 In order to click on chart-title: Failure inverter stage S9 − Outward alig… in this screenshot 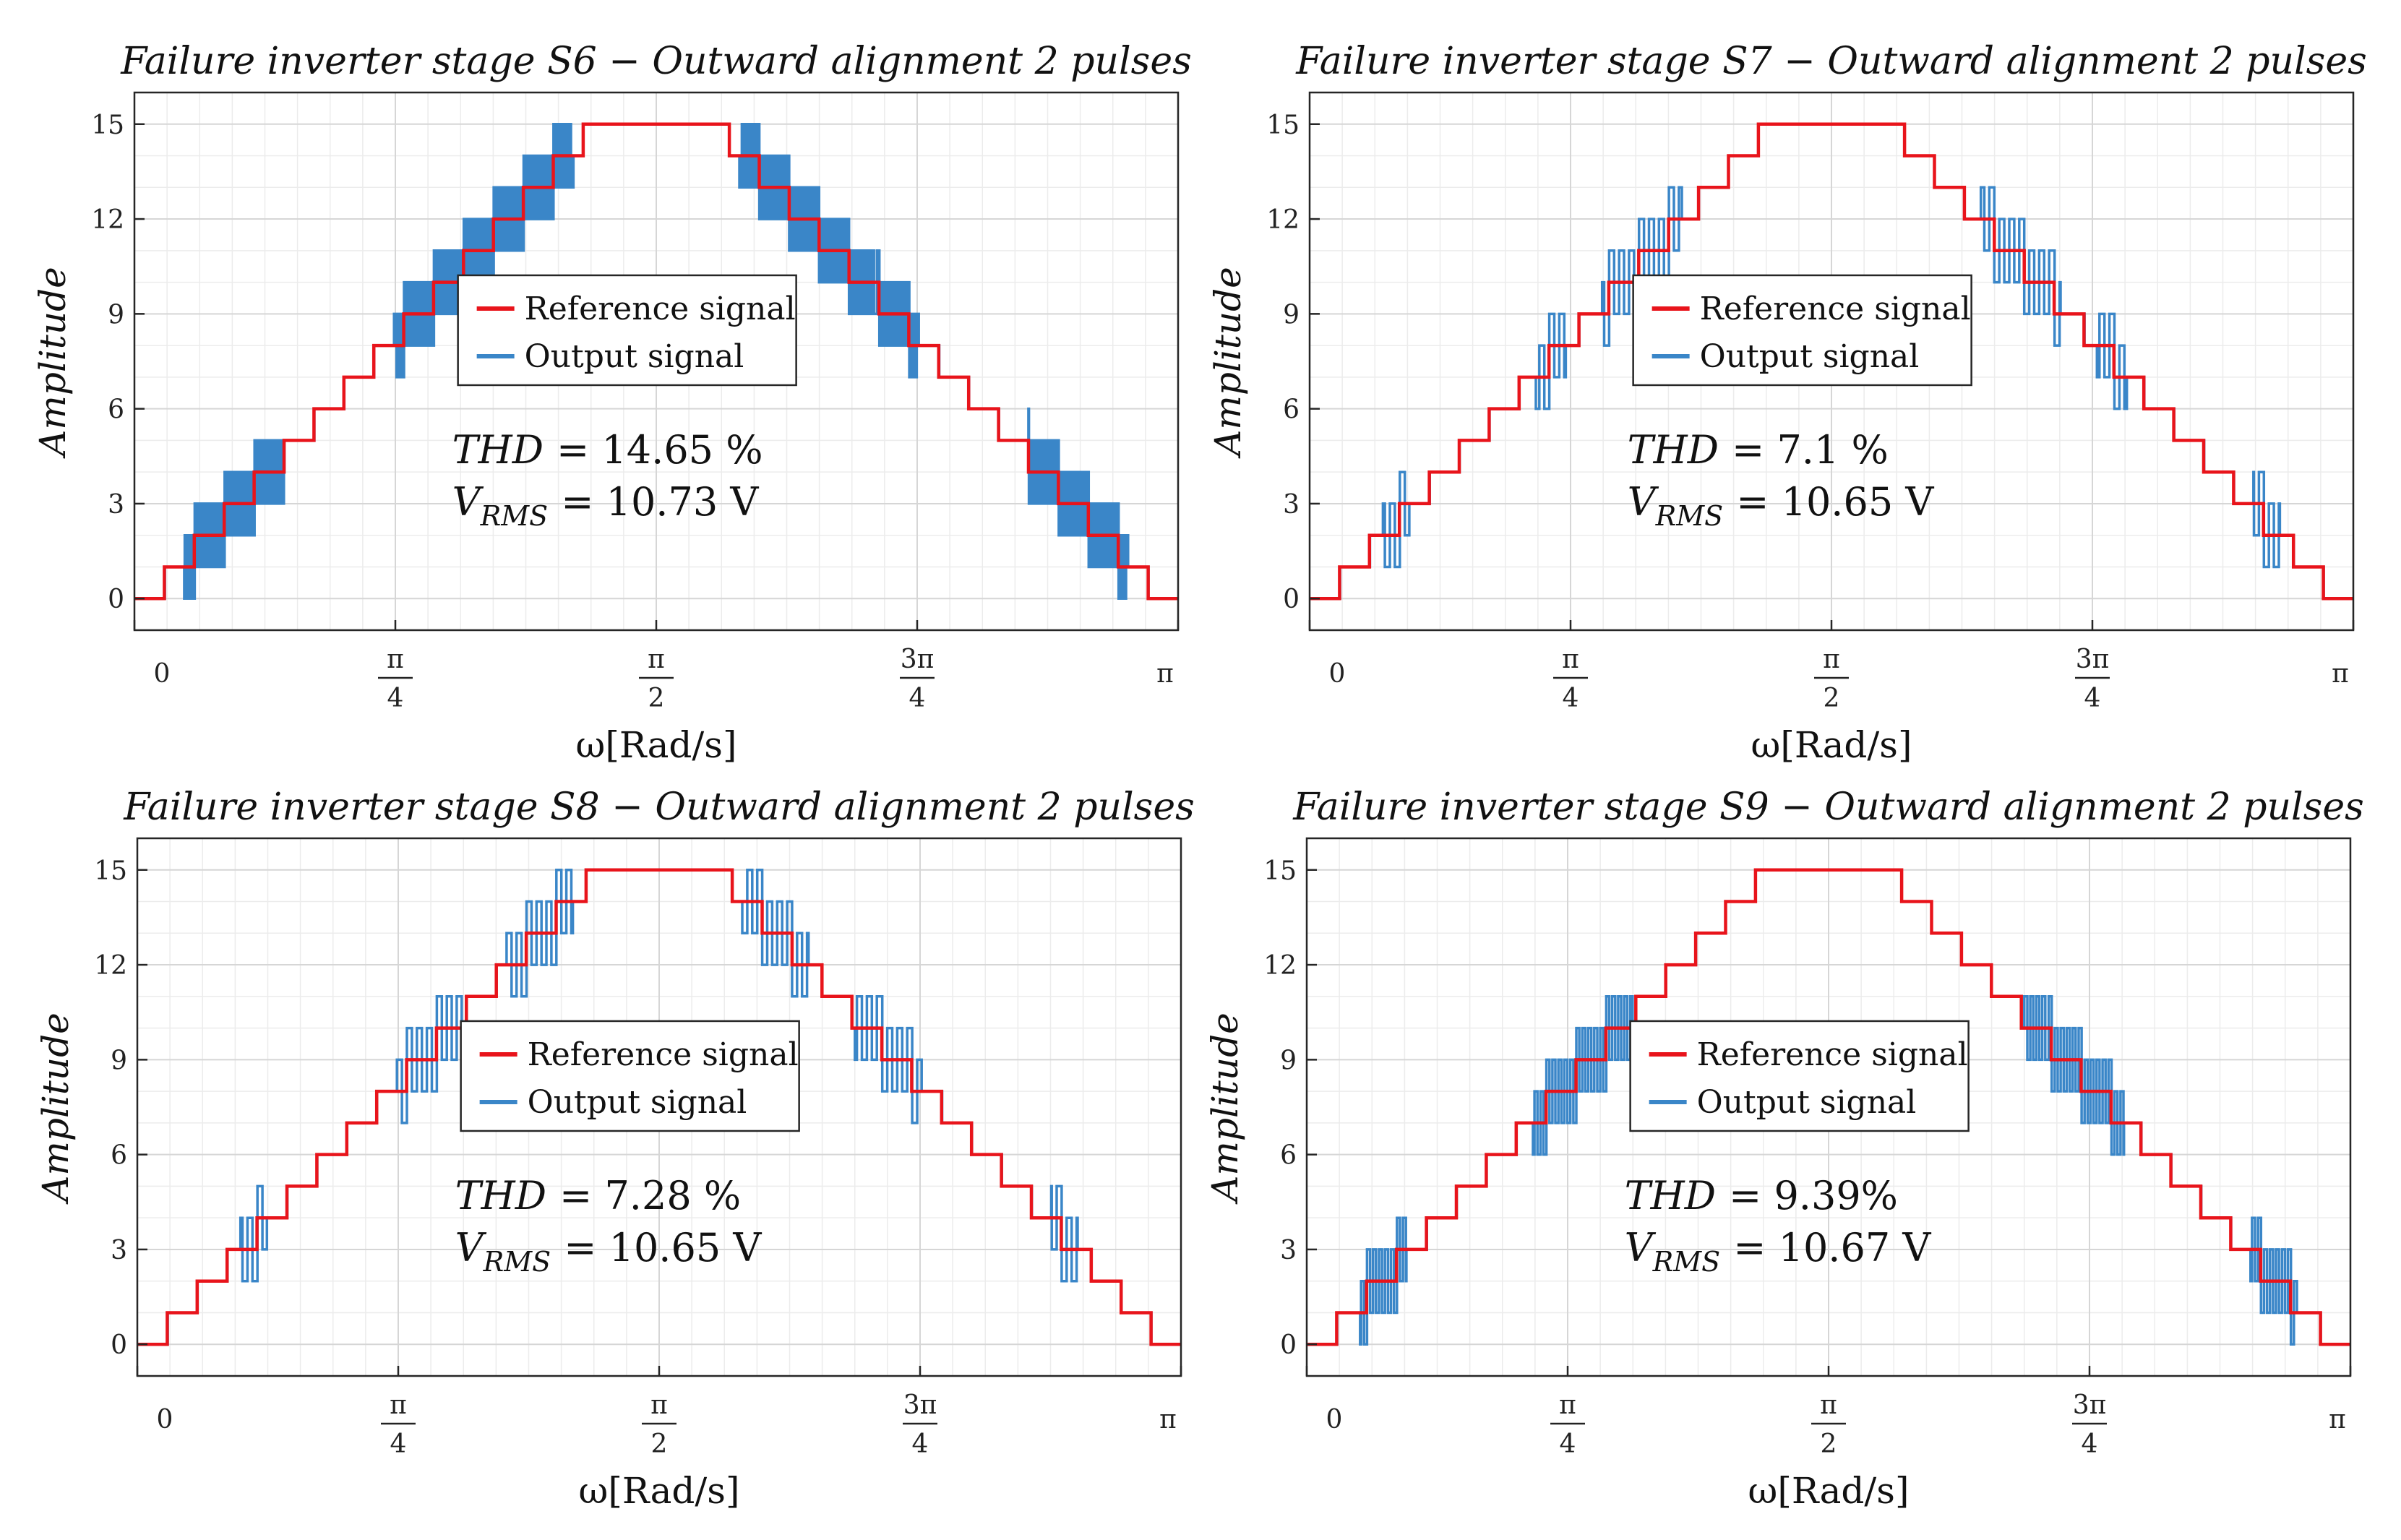, I will do `click(1828, 807)`.